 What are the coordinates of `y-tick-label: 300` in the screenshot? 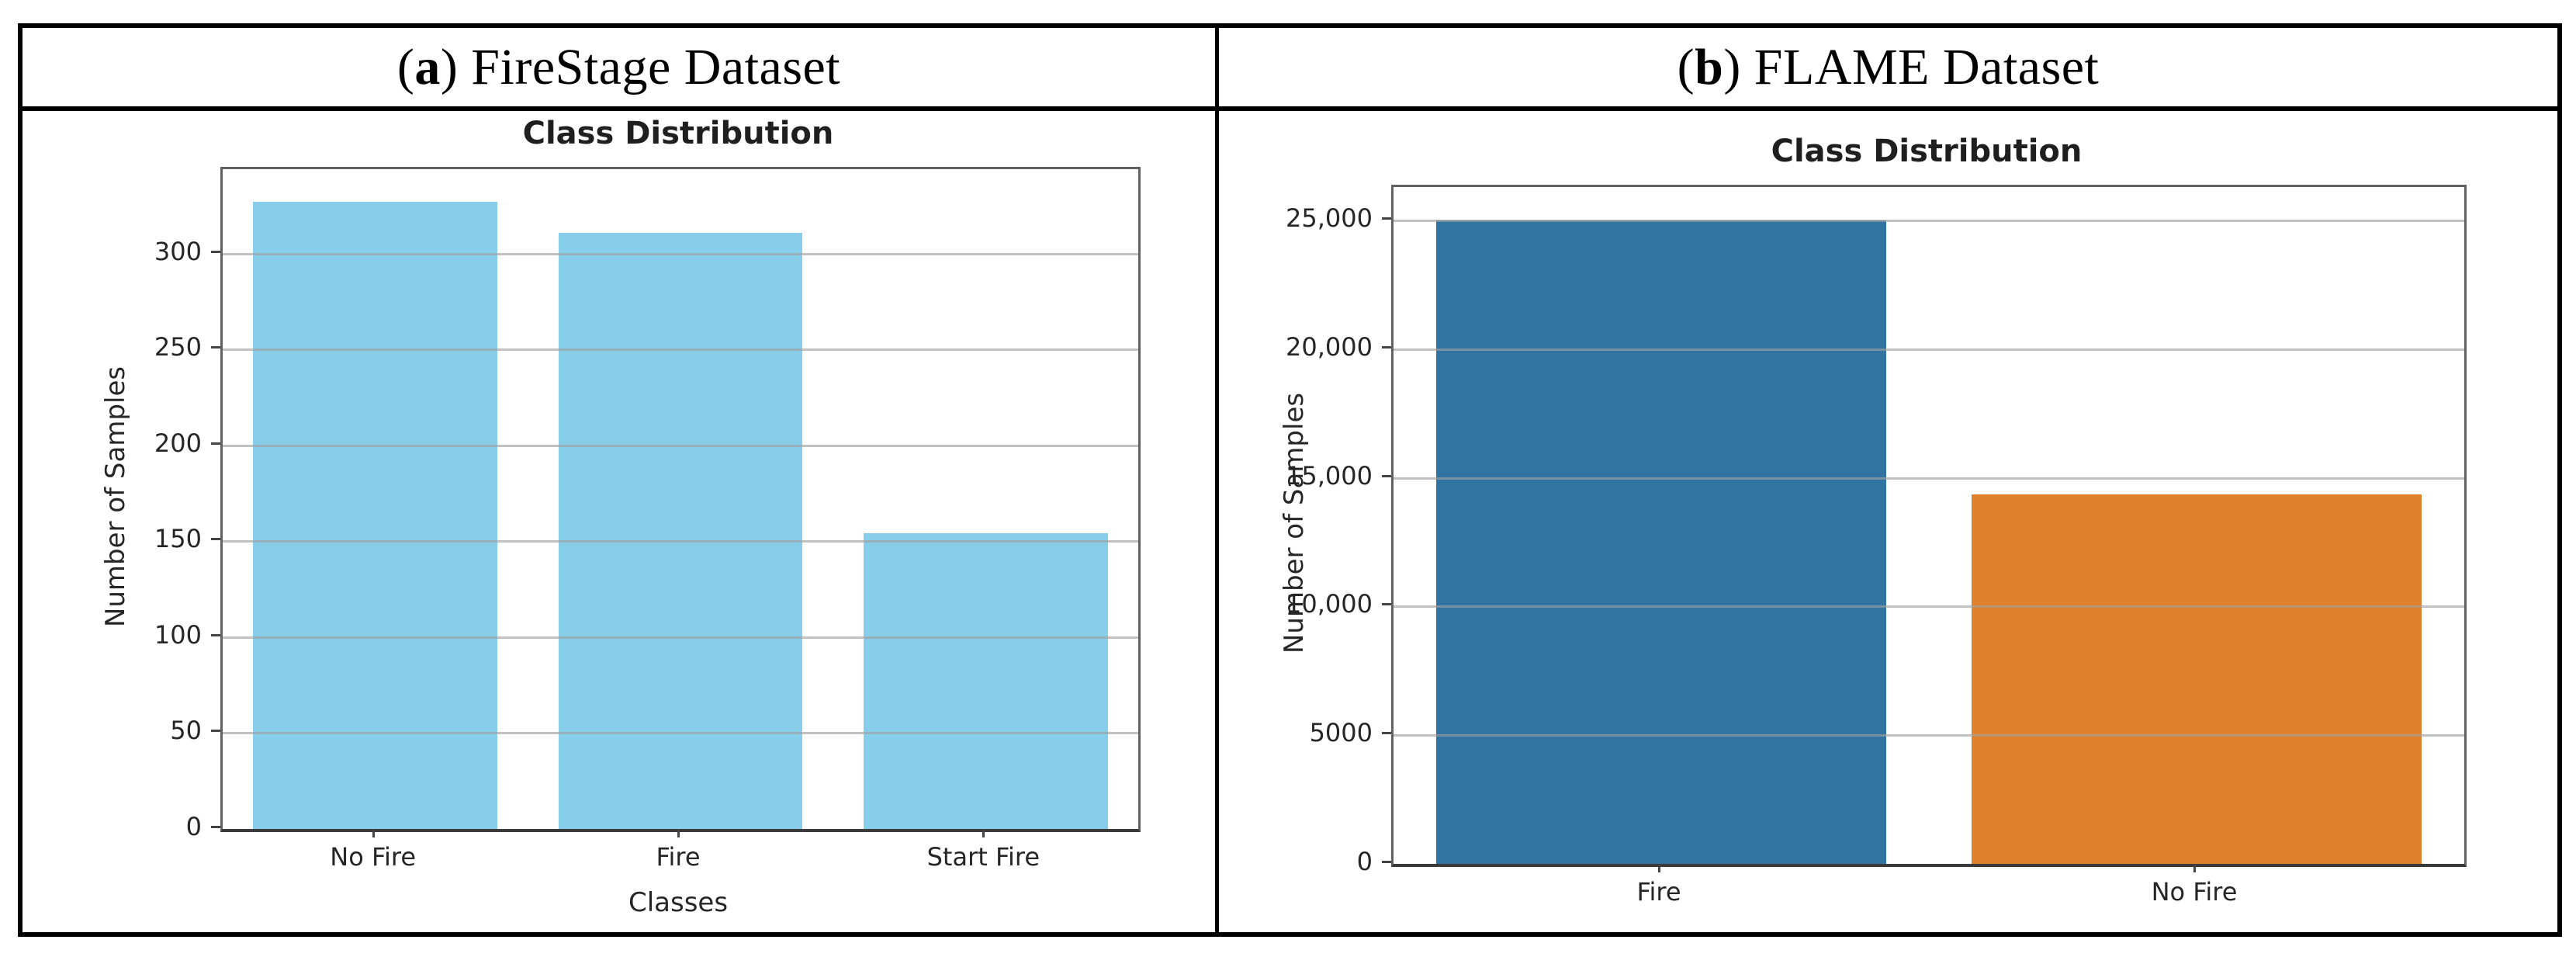 It's located at (178, 251).